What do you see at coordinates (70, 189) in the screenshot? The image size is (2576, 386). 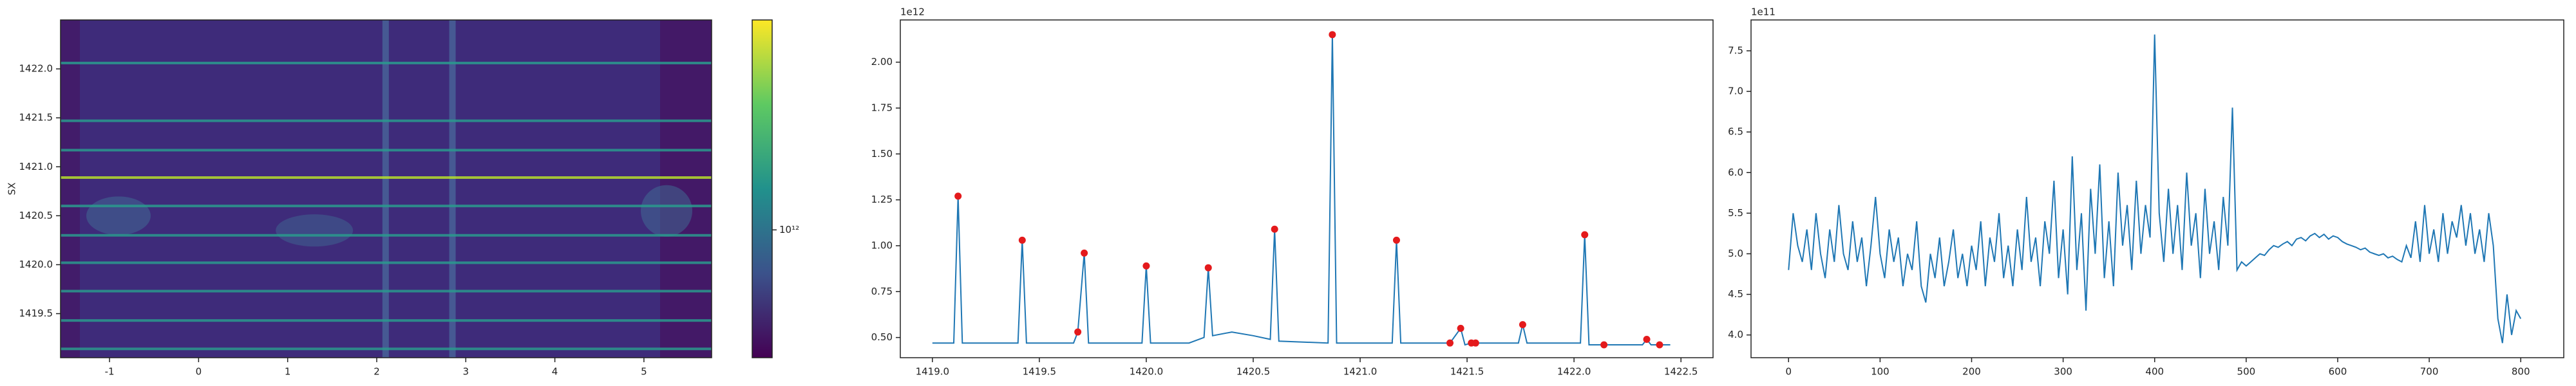 I see `heatmap-dark-left` at bounding box center [70, 189].